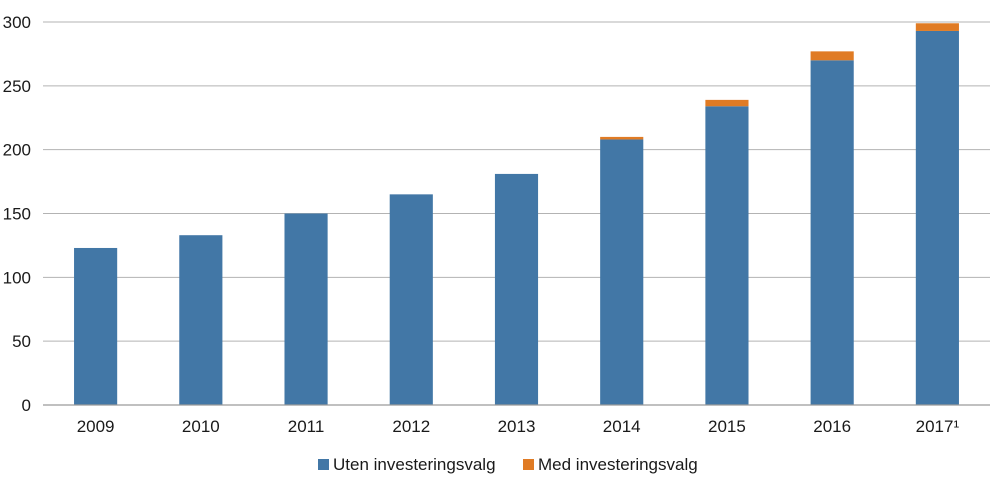 The image size is (1000, 497). Describe the element at coordinates (17, 22) in the screenshot. I see `y-tick-label: 300` at that location.